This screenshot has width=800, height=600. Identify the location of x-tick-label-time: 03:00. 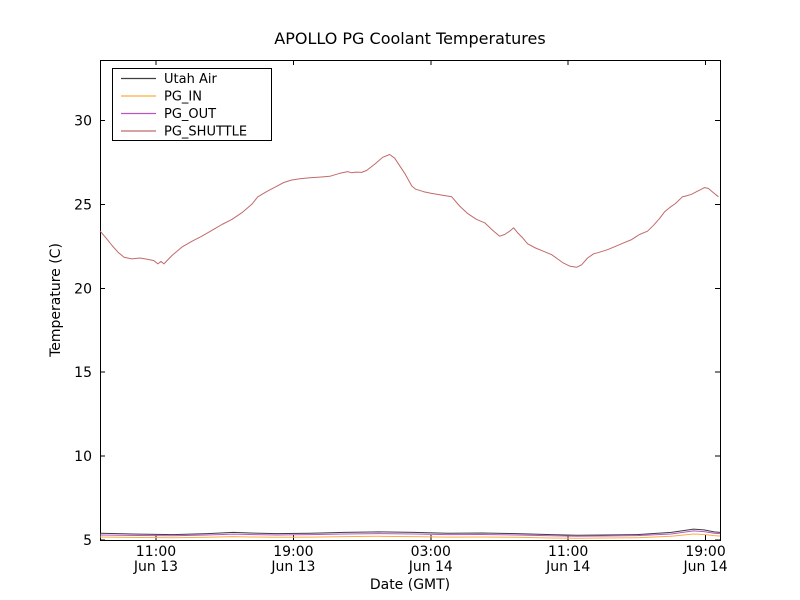
(431, 552).